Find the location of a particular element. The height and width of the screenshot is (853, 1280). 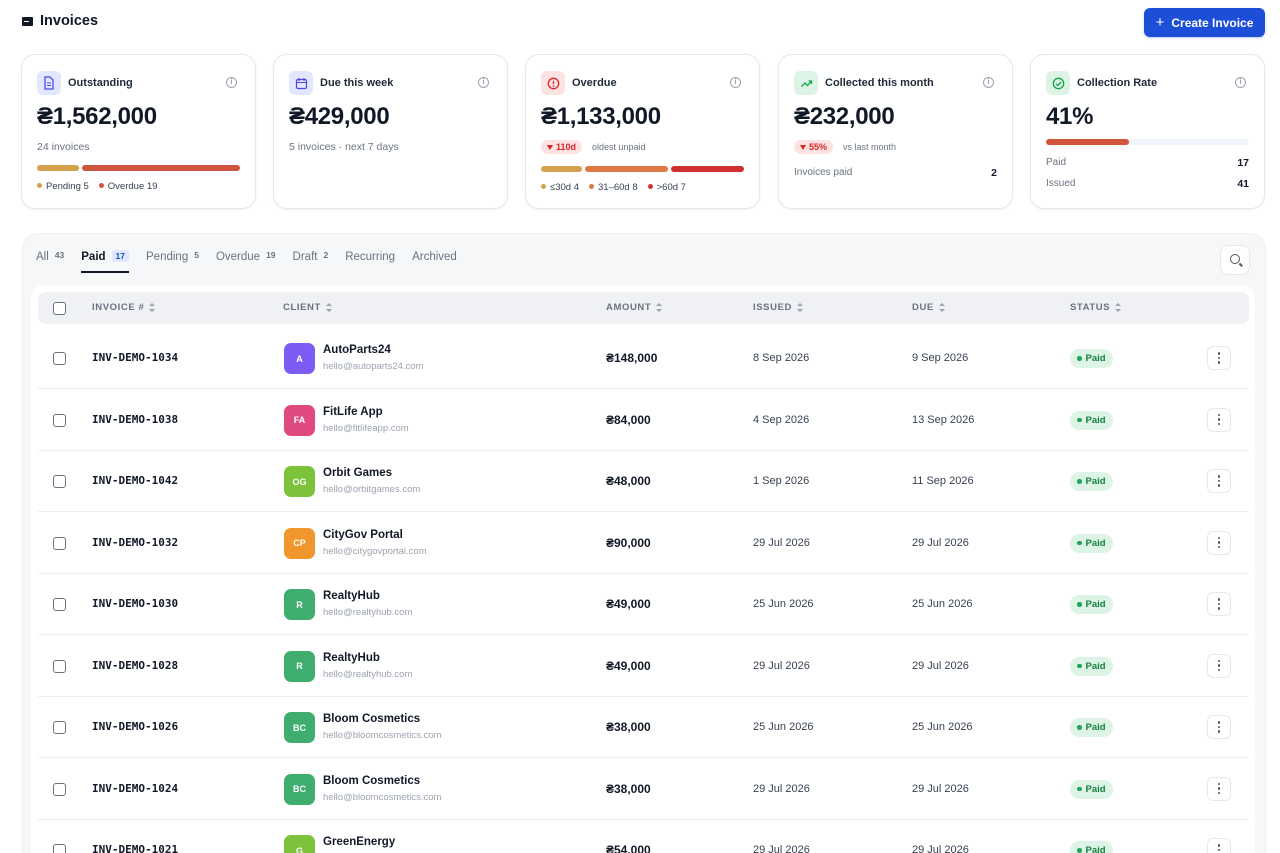

column-client: CLIENT is located at coordinates (307, 307).